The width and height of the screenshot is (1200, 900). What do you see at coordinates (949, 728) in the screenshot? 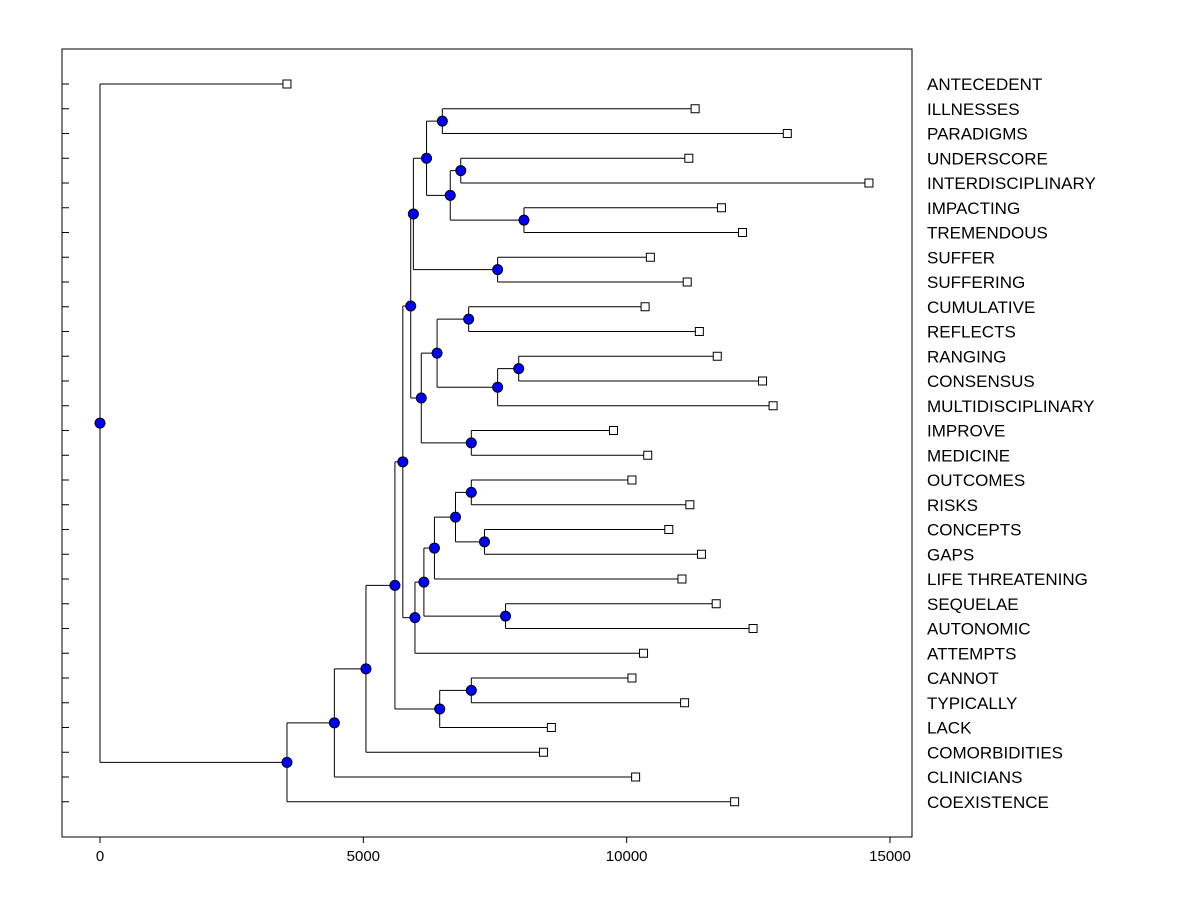
I see `leaf-label: LACK` at bounding box center [949, 728].